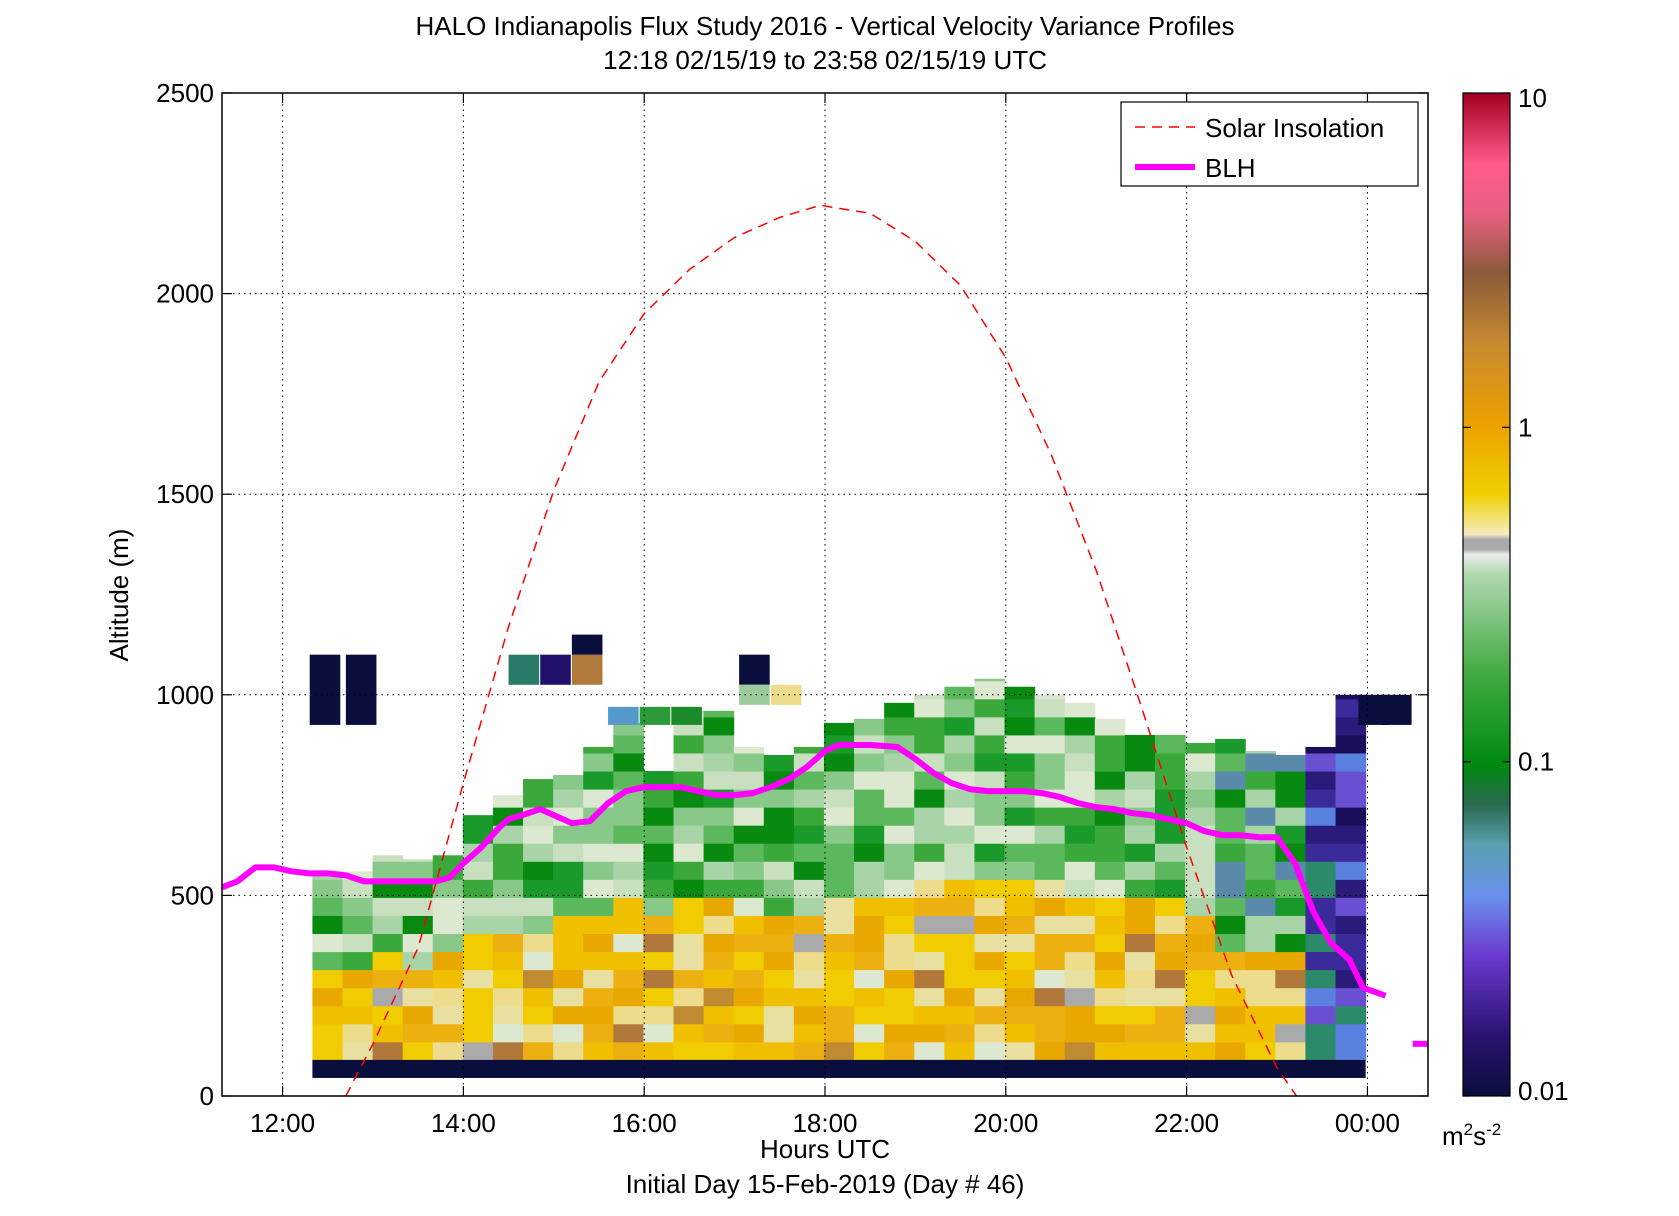 This screenshot has width=1679, height=1216. Describe the element at coordinates (1471, 1135) in the screenshot. I see `colorbar-unit: m2s-2` at that location.